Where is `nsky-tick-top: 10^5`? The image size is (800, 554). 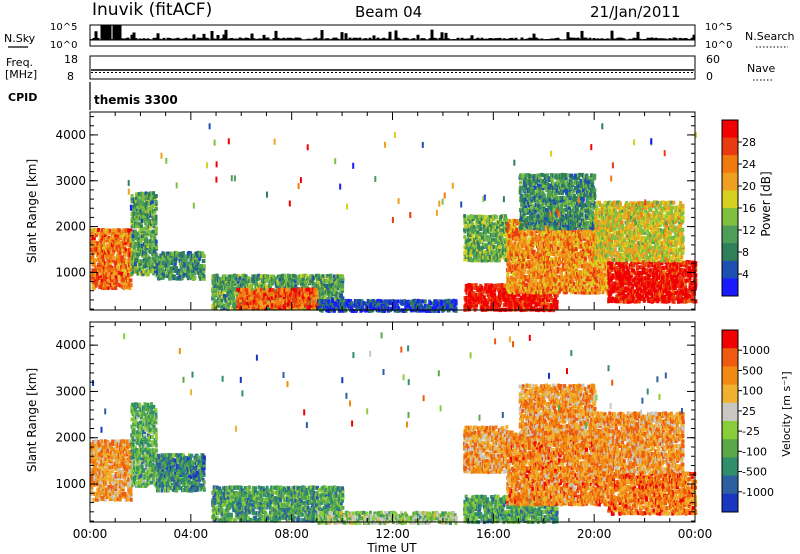 nsky-tick-top: 10^5 is located at coordinates (63, 27).